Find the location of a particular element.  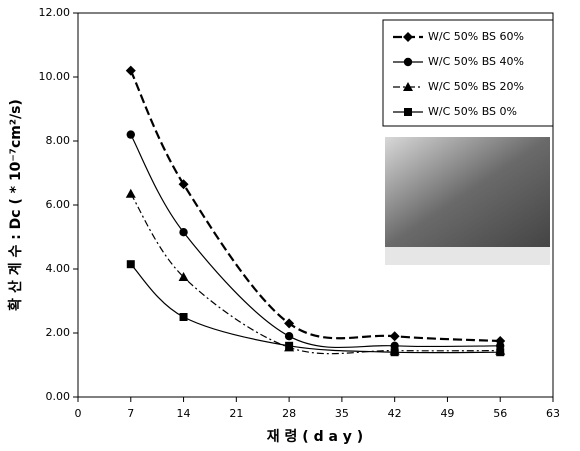

y-tick-label: 2.00 is located at coordinates (58, 332).